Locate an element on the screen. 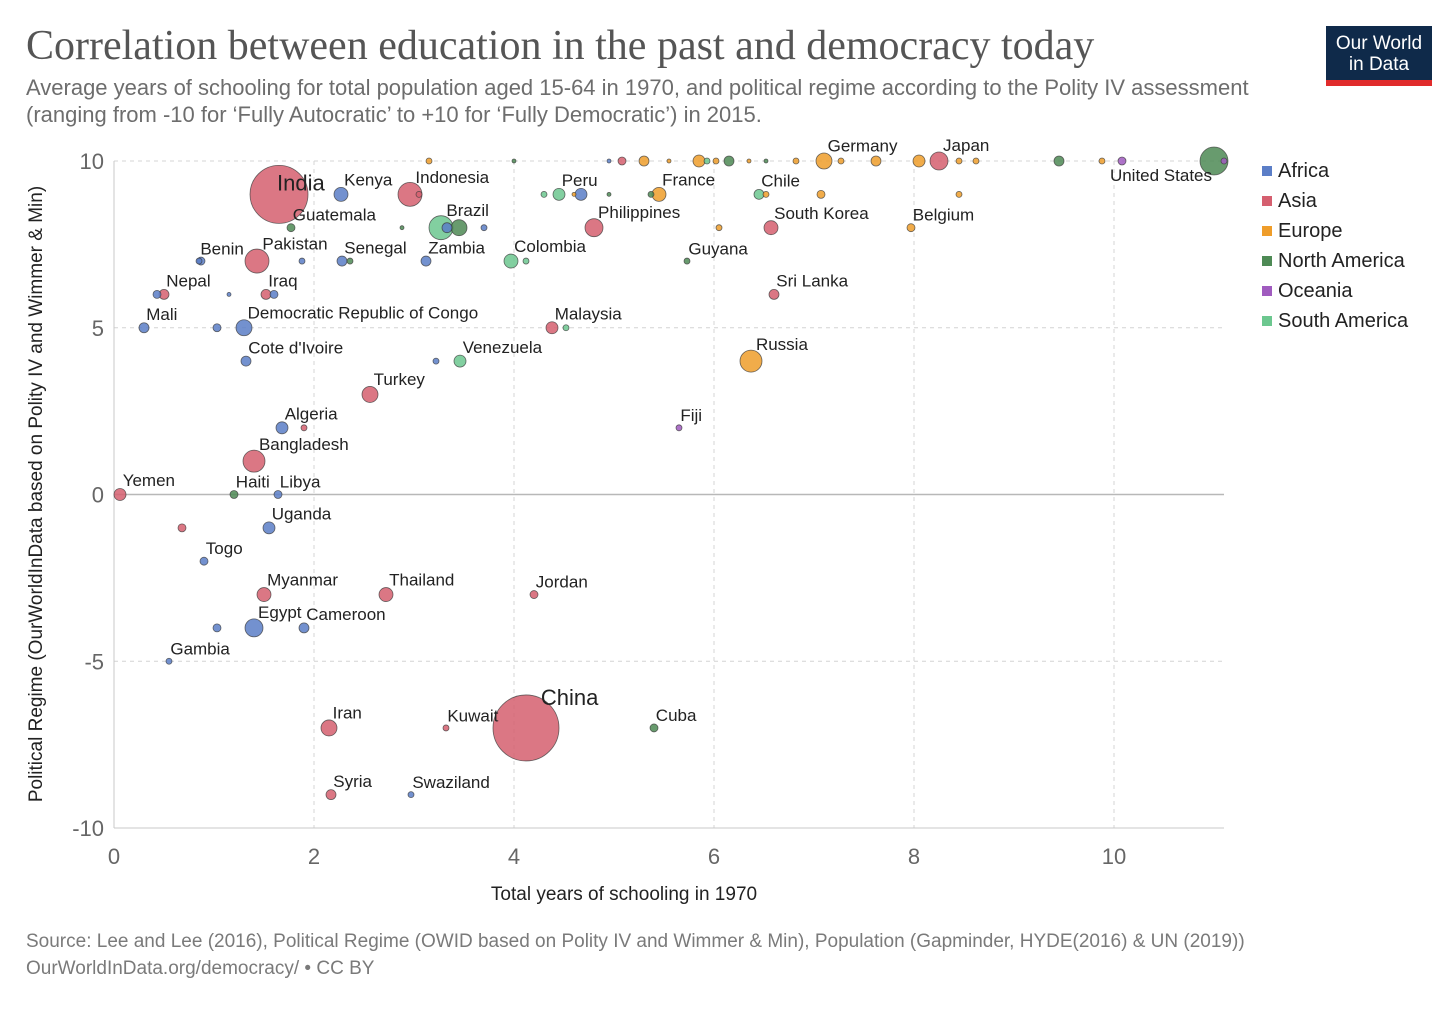 This screenshot has width=1456, height=1028. data-point-philippines is located at coordinates (594, 228).